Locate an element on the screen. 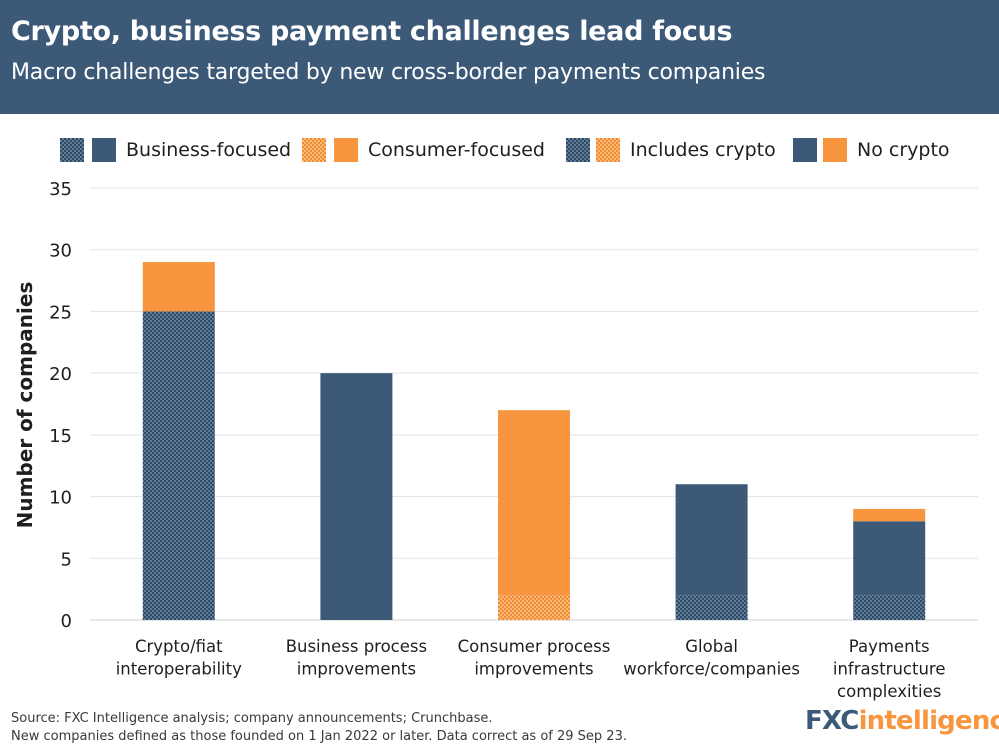  x-tick-label: Consumer process improvements is located at coordinates (534, 658).